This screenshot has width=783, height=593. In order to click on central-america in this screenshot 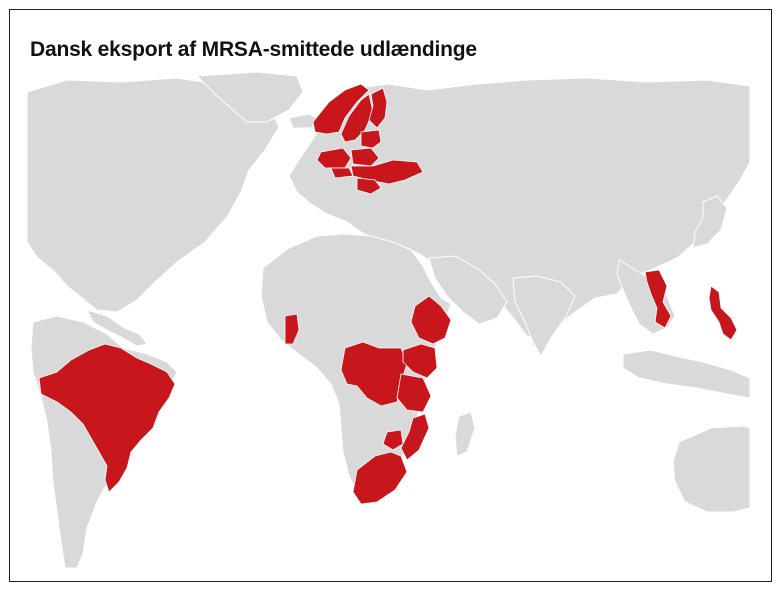, I will do `click(117, 328)`.